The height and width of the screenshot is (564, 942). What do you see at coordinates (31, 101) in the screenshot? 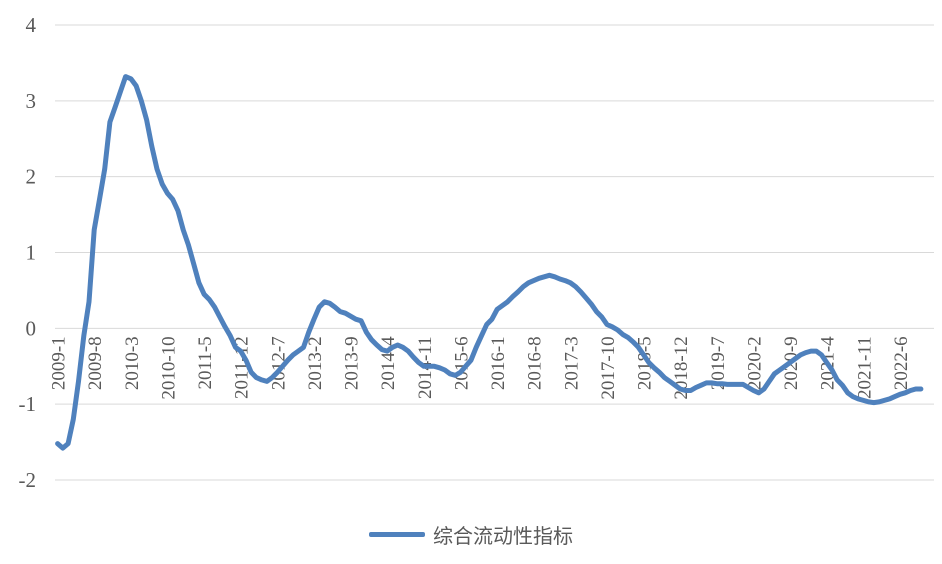
I see `y-tick-label: 3` at bounding box center [31, 101].